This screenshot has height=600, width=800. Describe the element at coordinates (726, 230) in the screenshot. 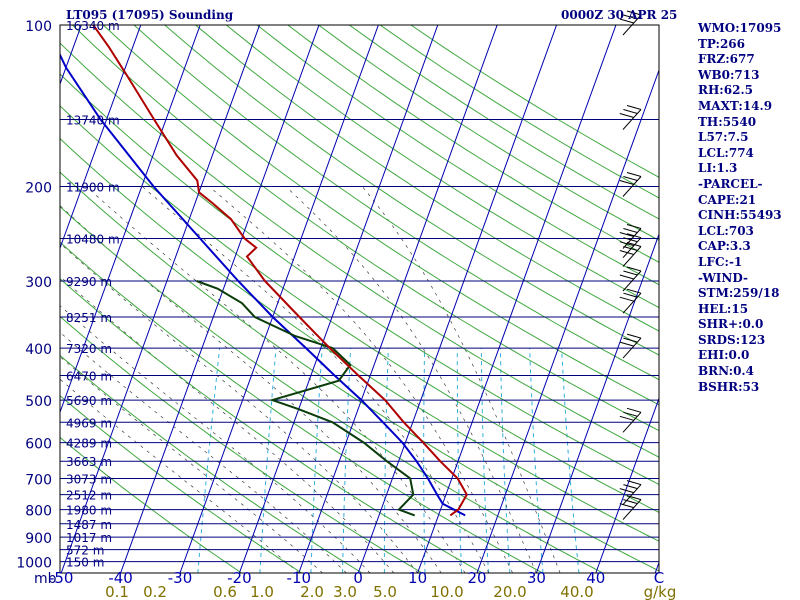

I see `stat-item: LCL:703` at that location.